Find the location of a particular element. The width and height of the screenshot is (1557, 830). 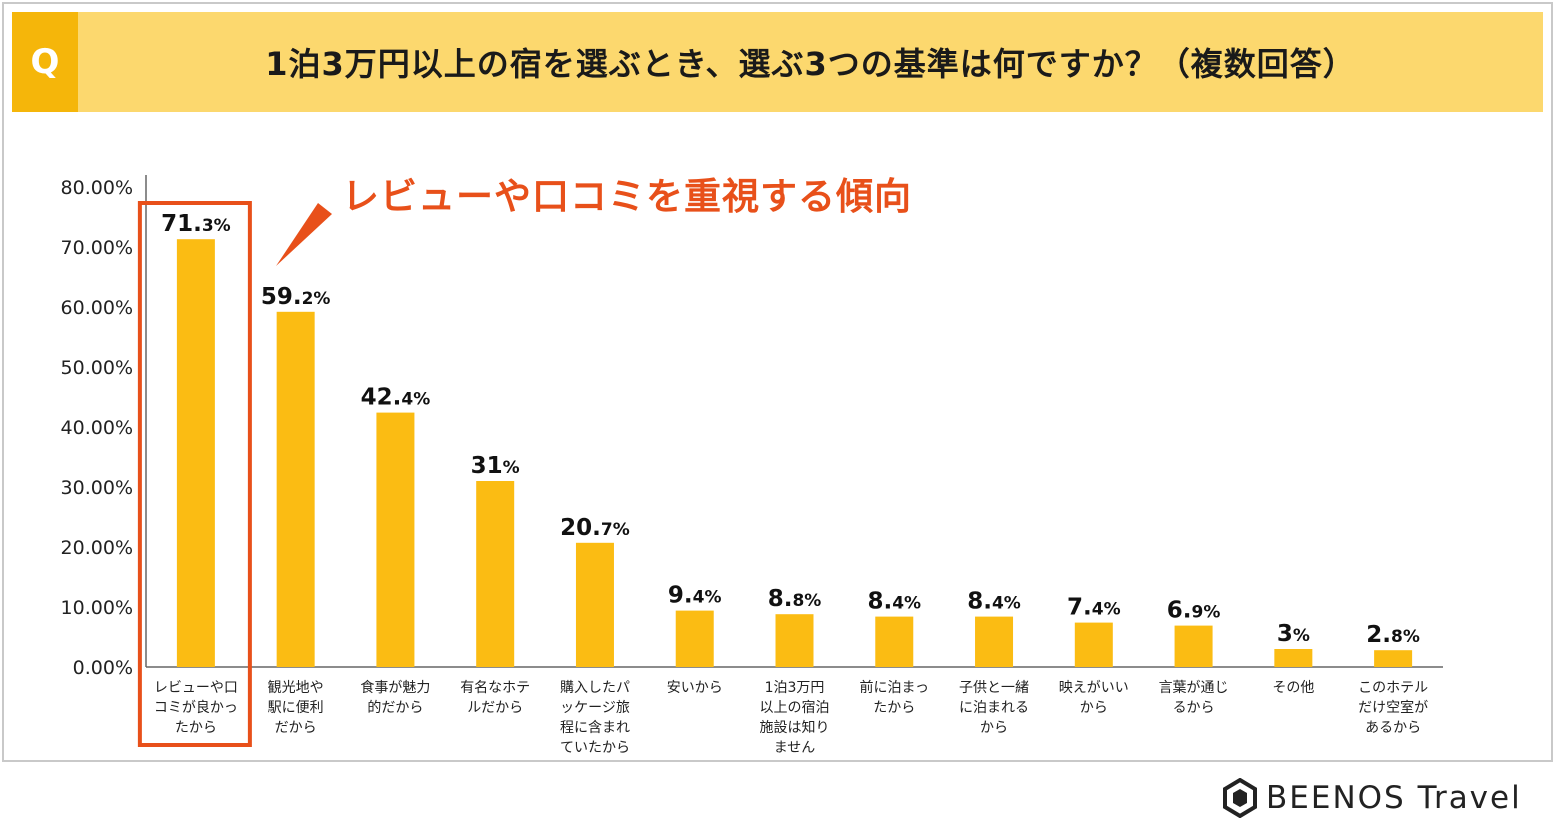

data-label: 8.8% is located at coordinates (795, 599).